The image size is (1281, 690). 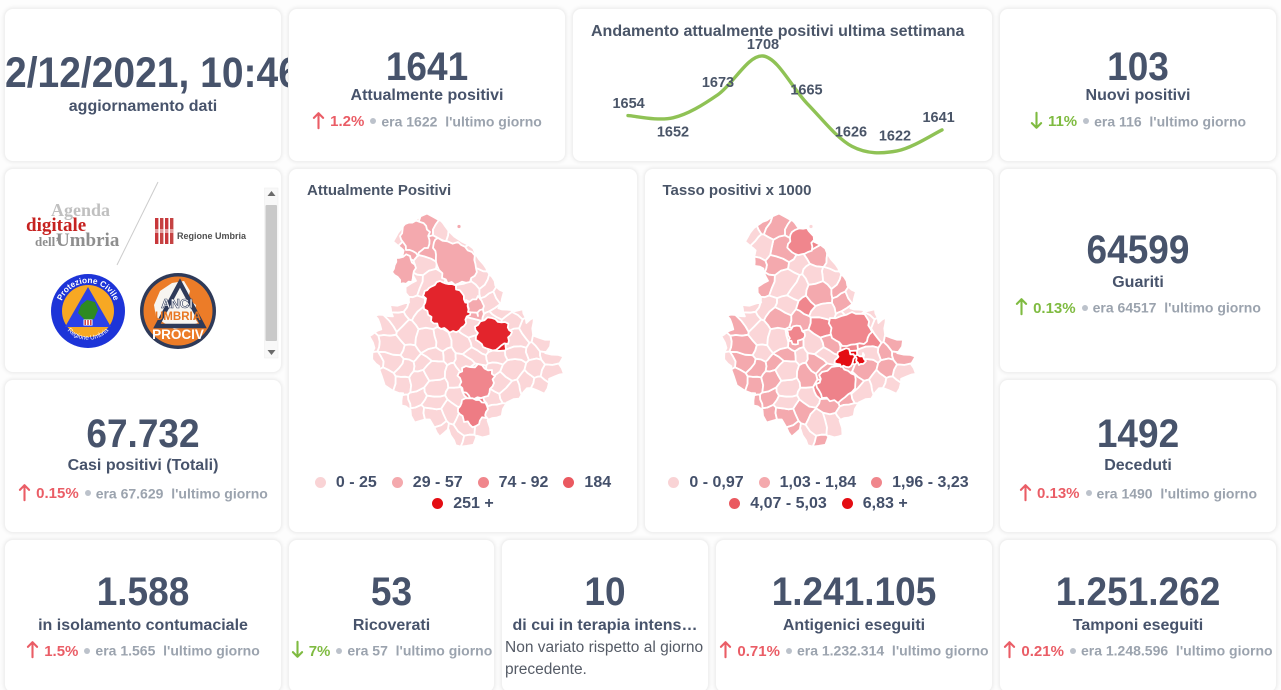 I want to click on svg-text: Umbria, so click(x=88, y=240).